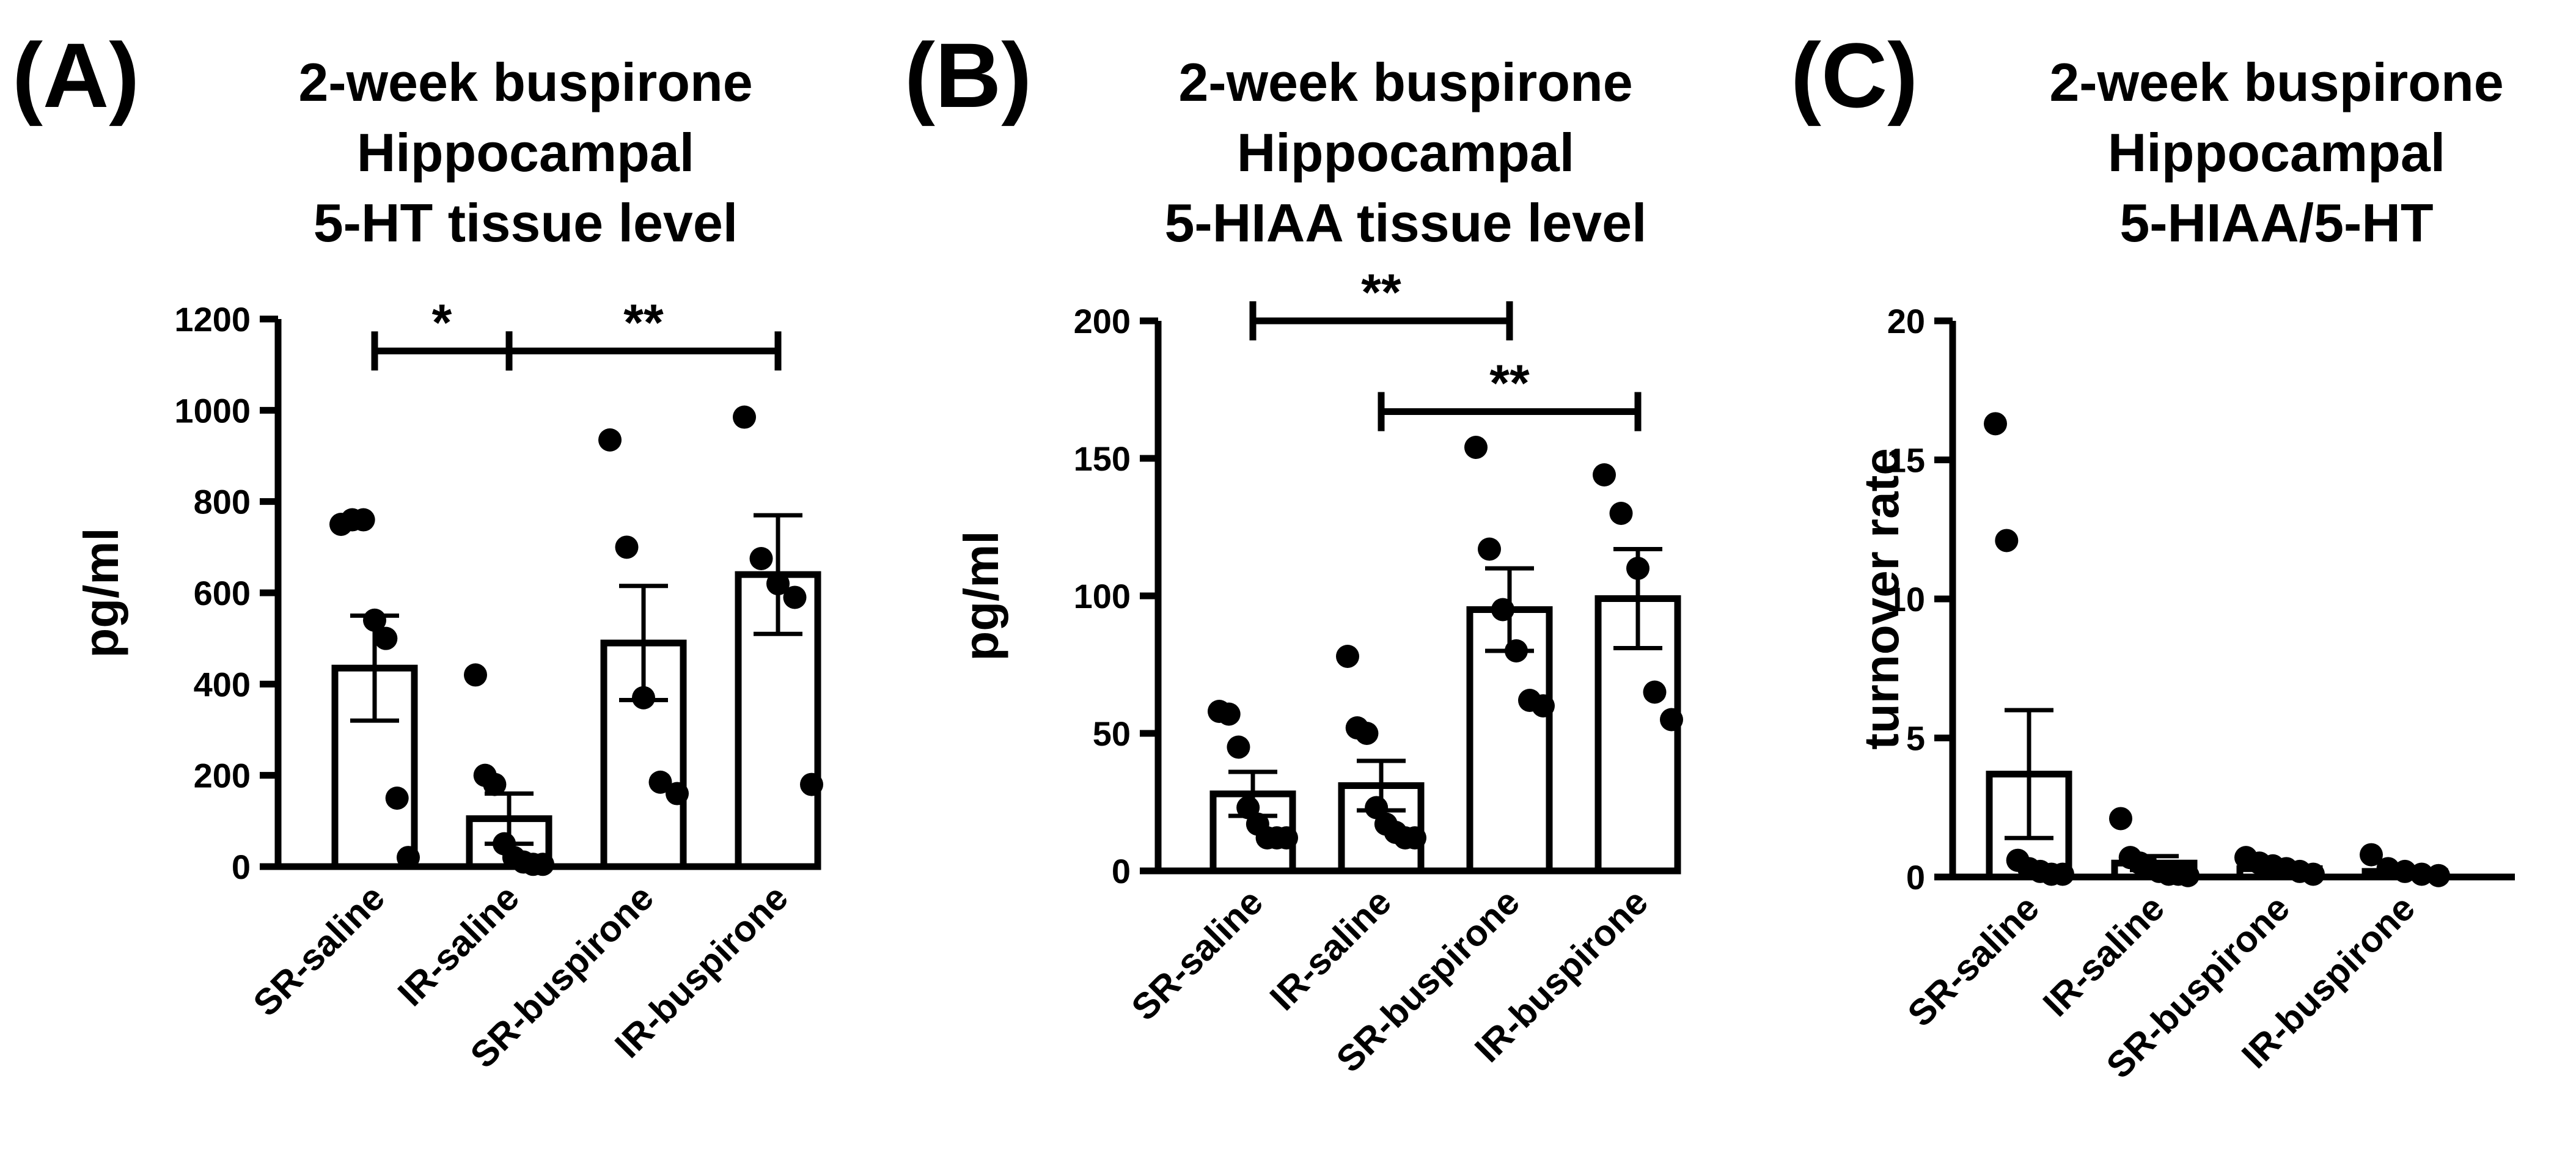 The image size is (2576, 1152). I want to click on bar, so click(778, 720).